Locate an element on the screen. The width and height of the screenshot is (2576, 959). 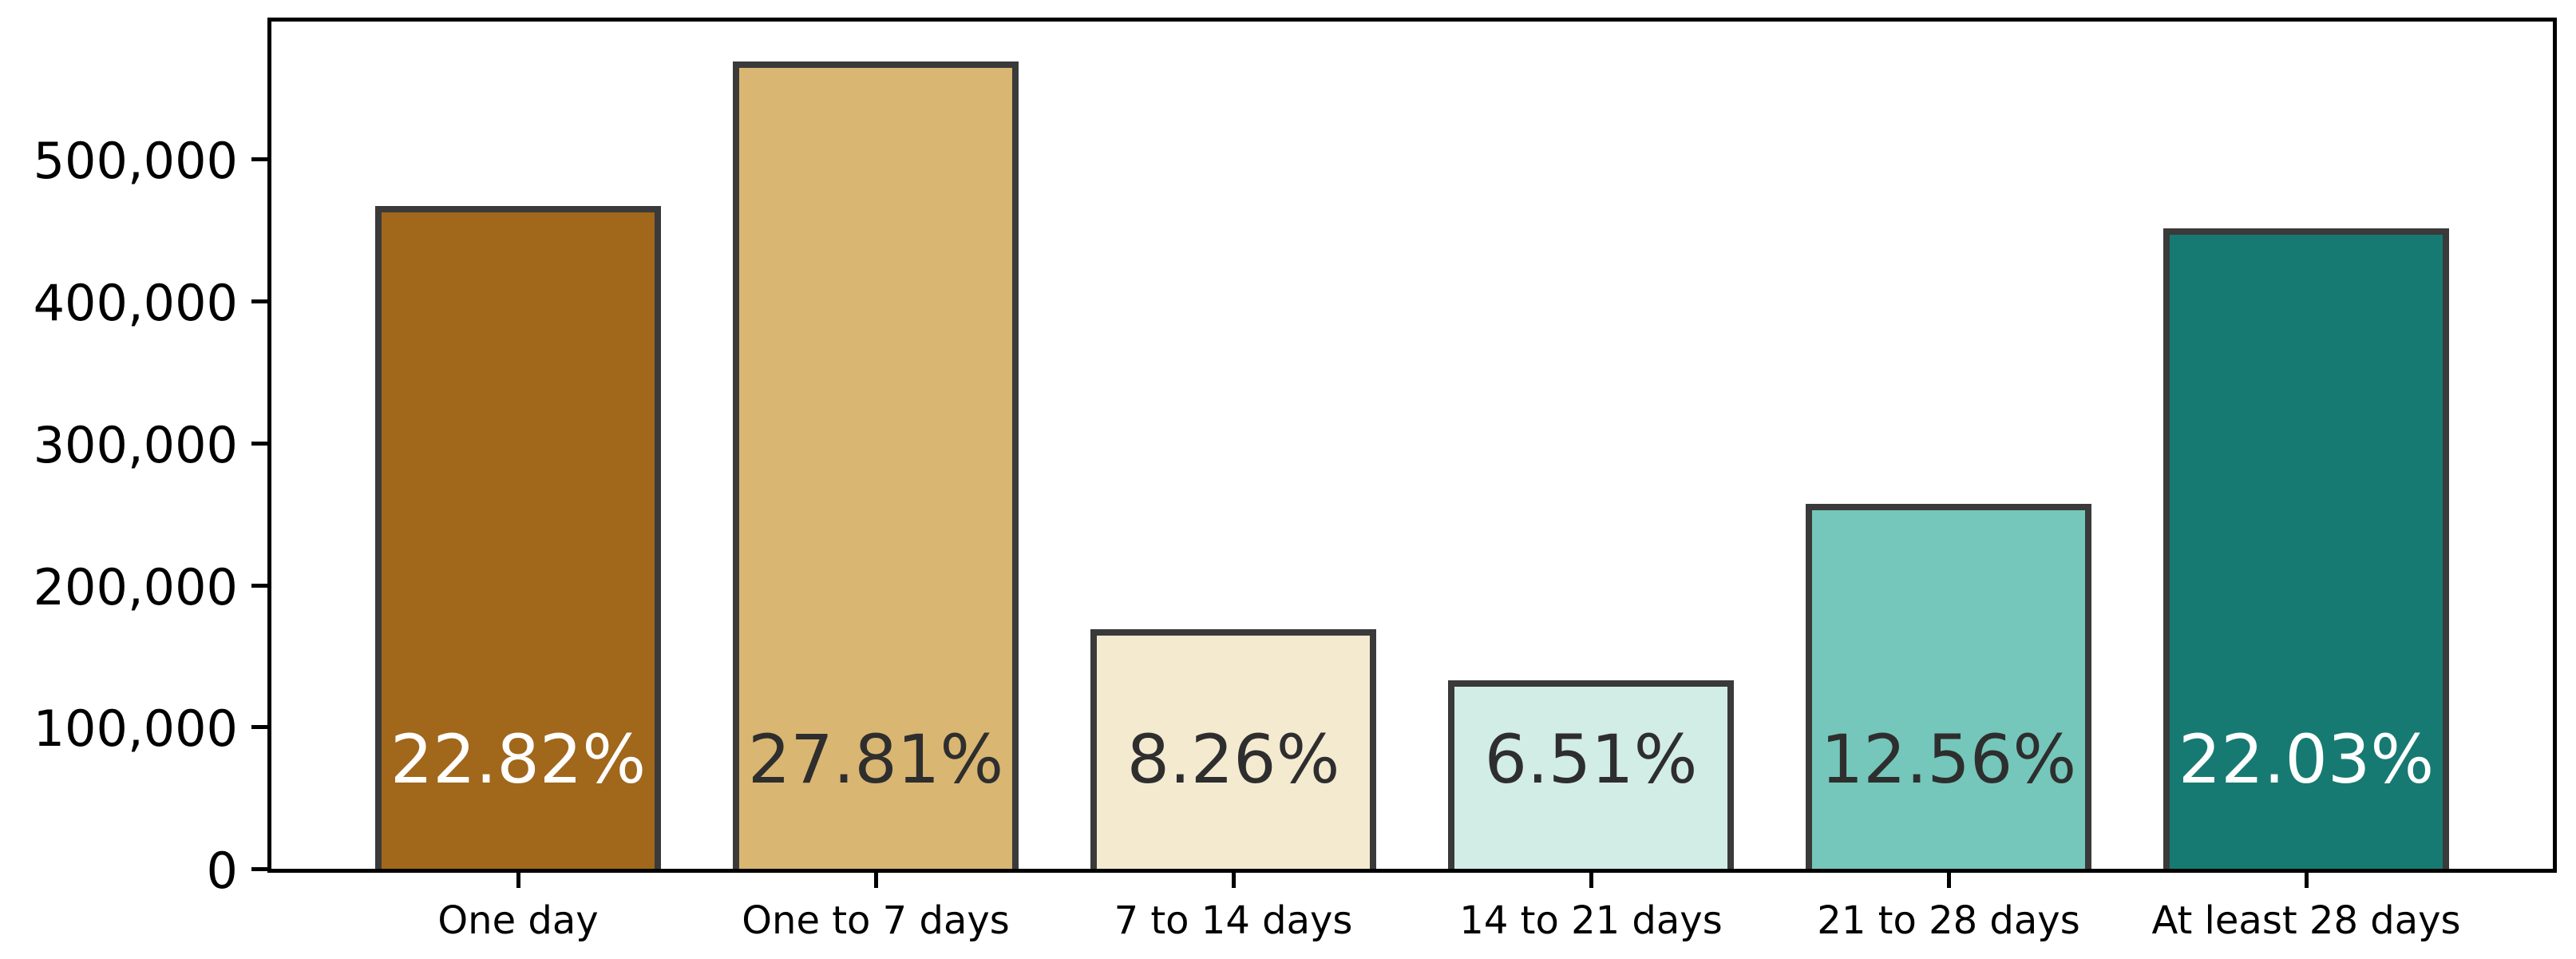
bar-21-to-28-days: 12.56% is located at coordinates (1949, 686).